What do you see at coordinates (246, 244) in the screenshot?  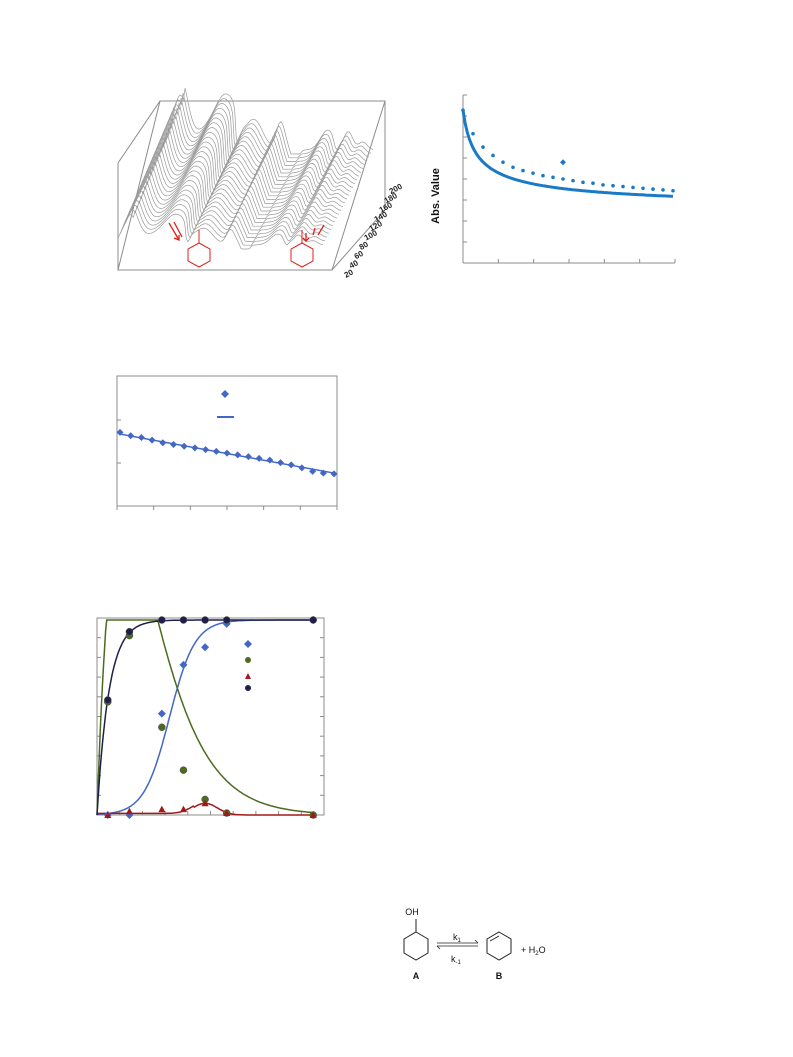 I see `annotation-group` at bounding box center [246, 244].